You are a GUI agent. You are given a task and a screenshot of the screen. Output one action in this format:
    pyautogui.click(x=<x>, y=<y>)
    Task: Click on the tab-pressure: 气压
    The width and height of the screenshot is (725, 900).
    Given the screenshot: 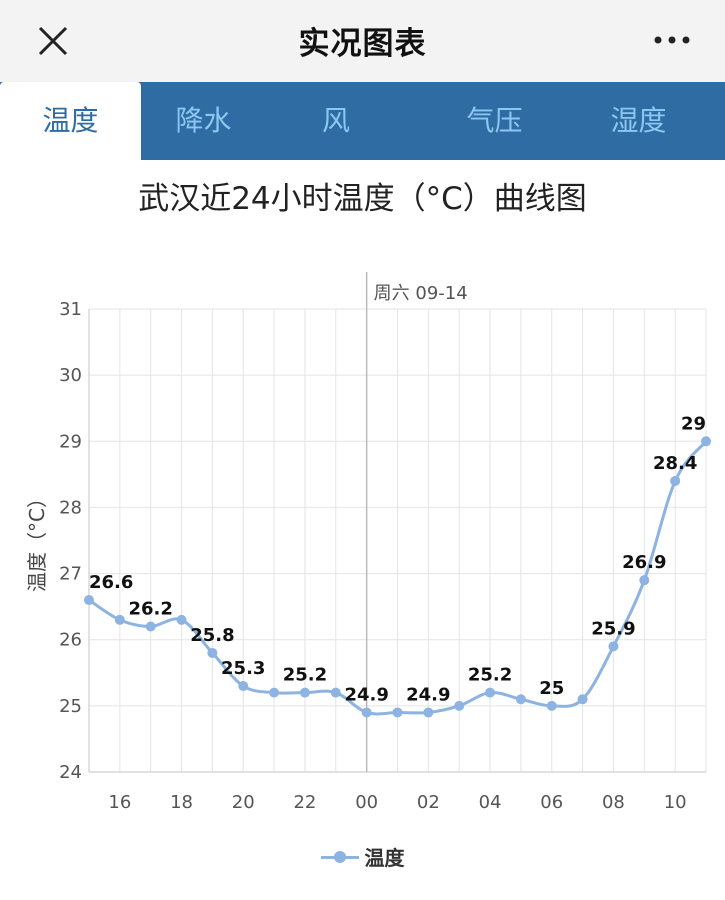 What is the action you would take?
    pyautogui.click(x=494, y=120)
    